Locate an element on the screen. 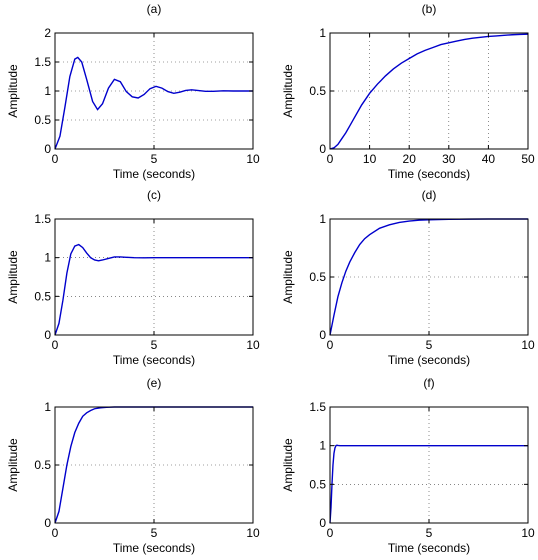 The width and height of the screenshot is (538, 560). x-tick-label: 20 is located at coordinates (410, 159).